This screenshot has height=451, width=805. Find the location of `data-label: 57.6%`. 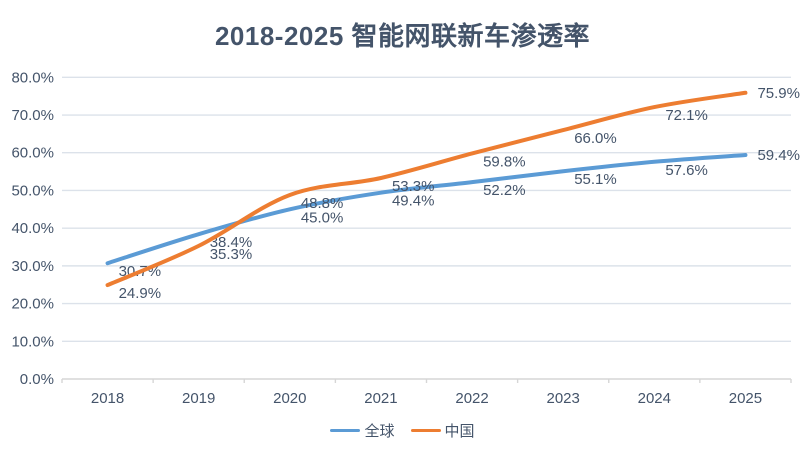

data-label: 57.6% is located at coordinates (686, 170).